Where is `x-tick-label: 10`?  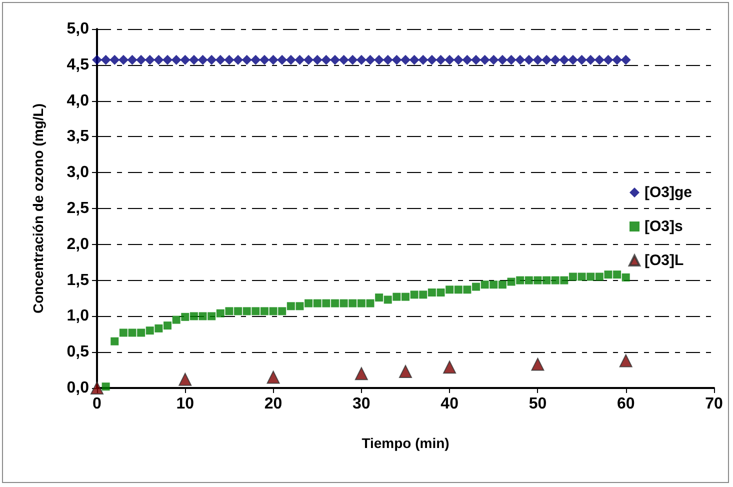
x-tick-label: 10 is located at coordinates (185, 404).